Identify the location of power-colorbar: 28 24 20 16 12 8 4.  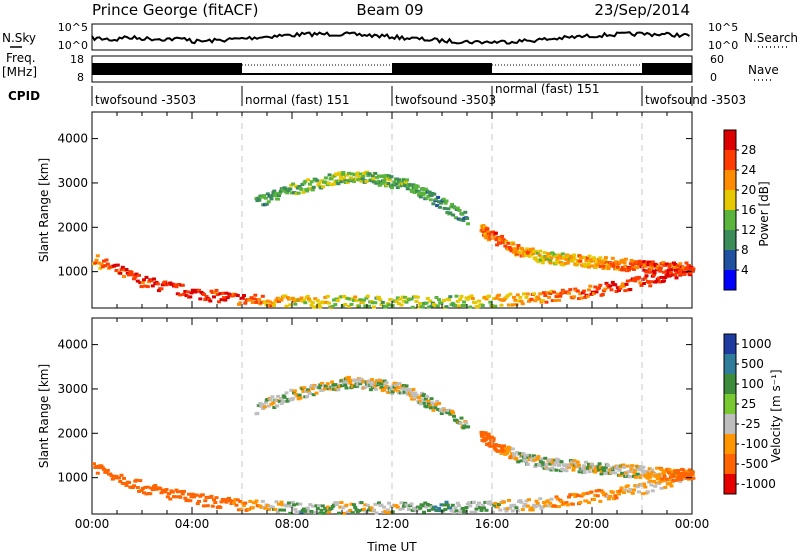
(739, 210).